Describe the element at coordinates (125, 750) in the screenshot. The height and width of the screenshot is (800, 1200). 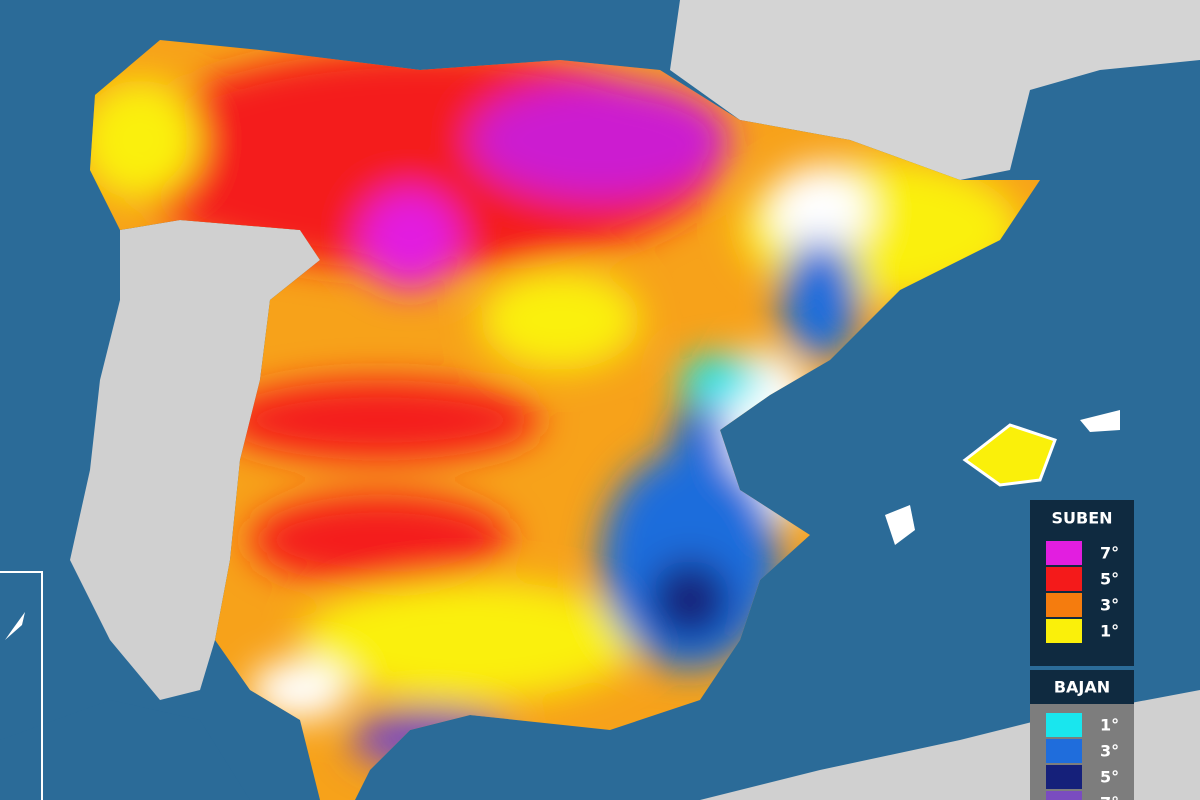
I see `sea` at that location.